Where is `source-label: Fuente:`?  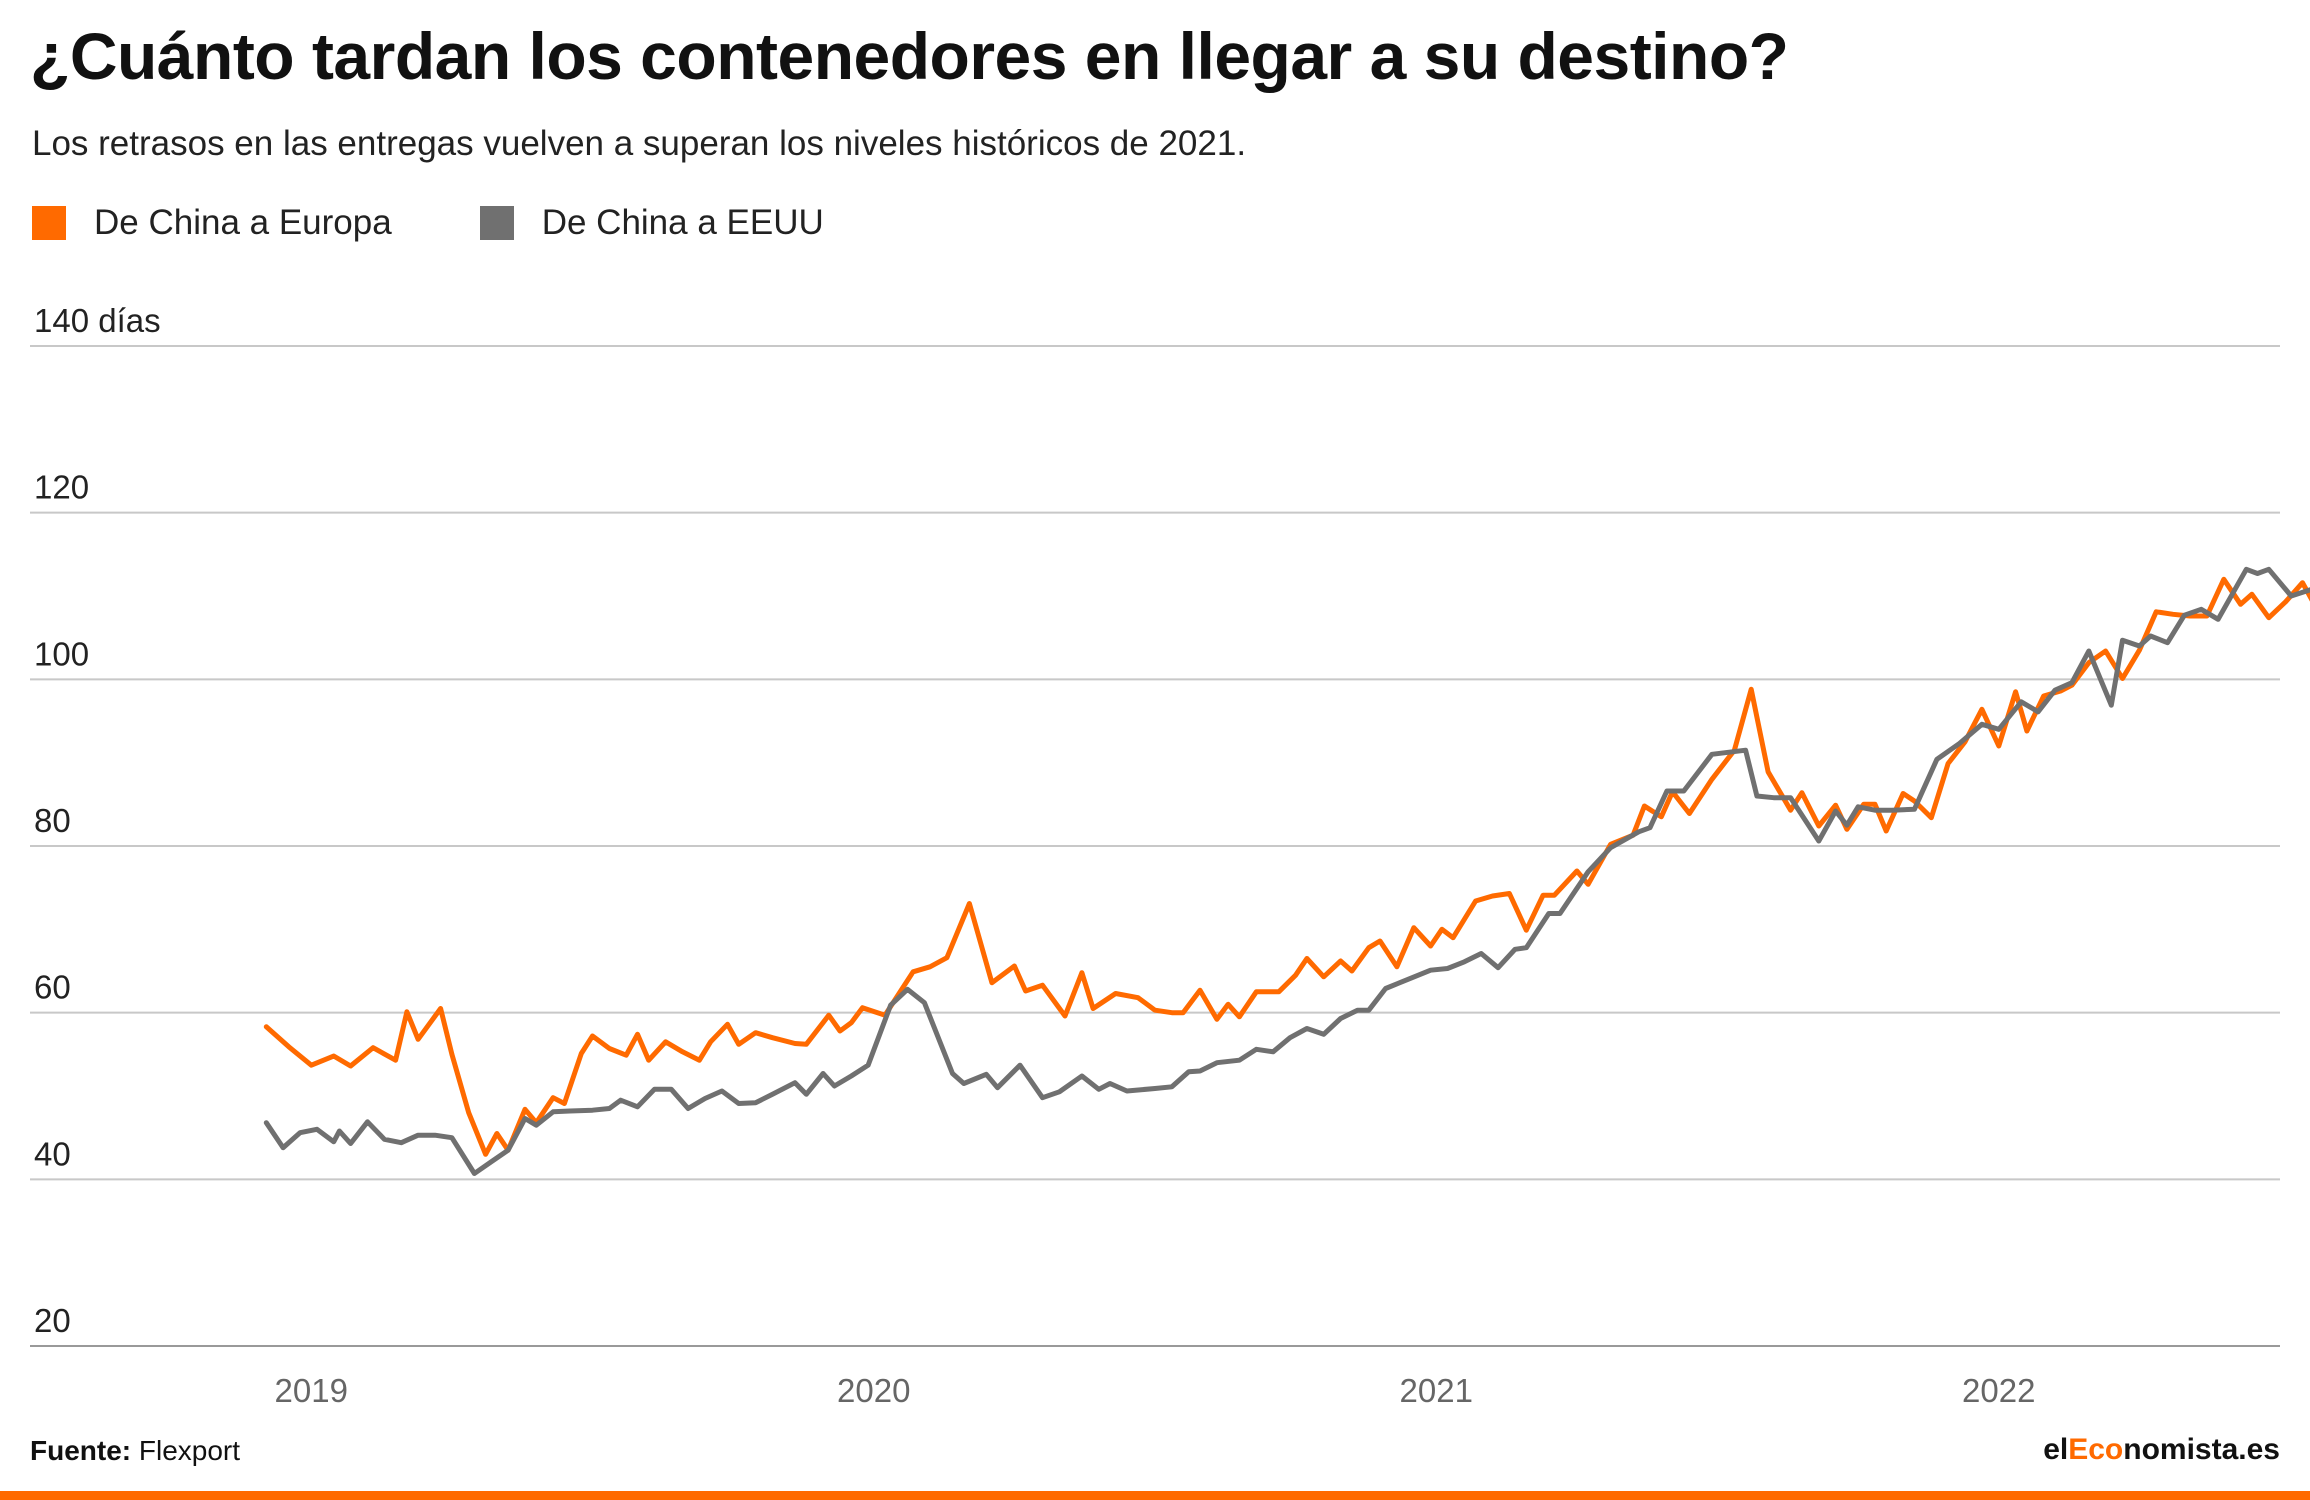 source-label: Fuente: is located at coordinates (81, 1450).